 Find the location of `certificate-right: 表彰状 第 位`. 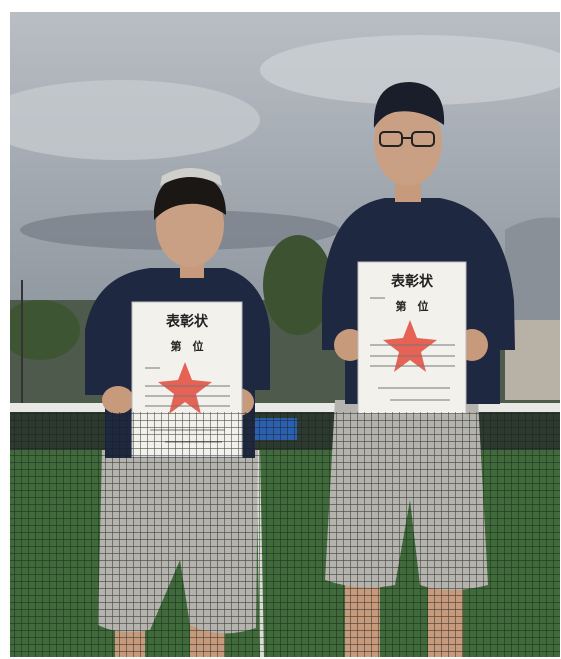

certificate-right: 表彰状 第 位 is located at coordinates (412, 338).